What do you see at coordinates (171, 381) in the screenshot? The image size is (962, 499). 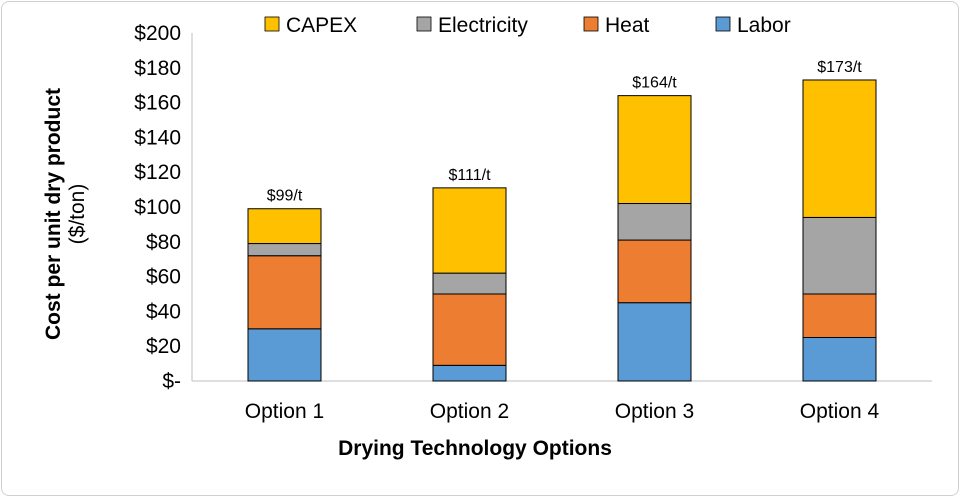 I see `y-tick-label: $-` at bounding box center [171, 381].